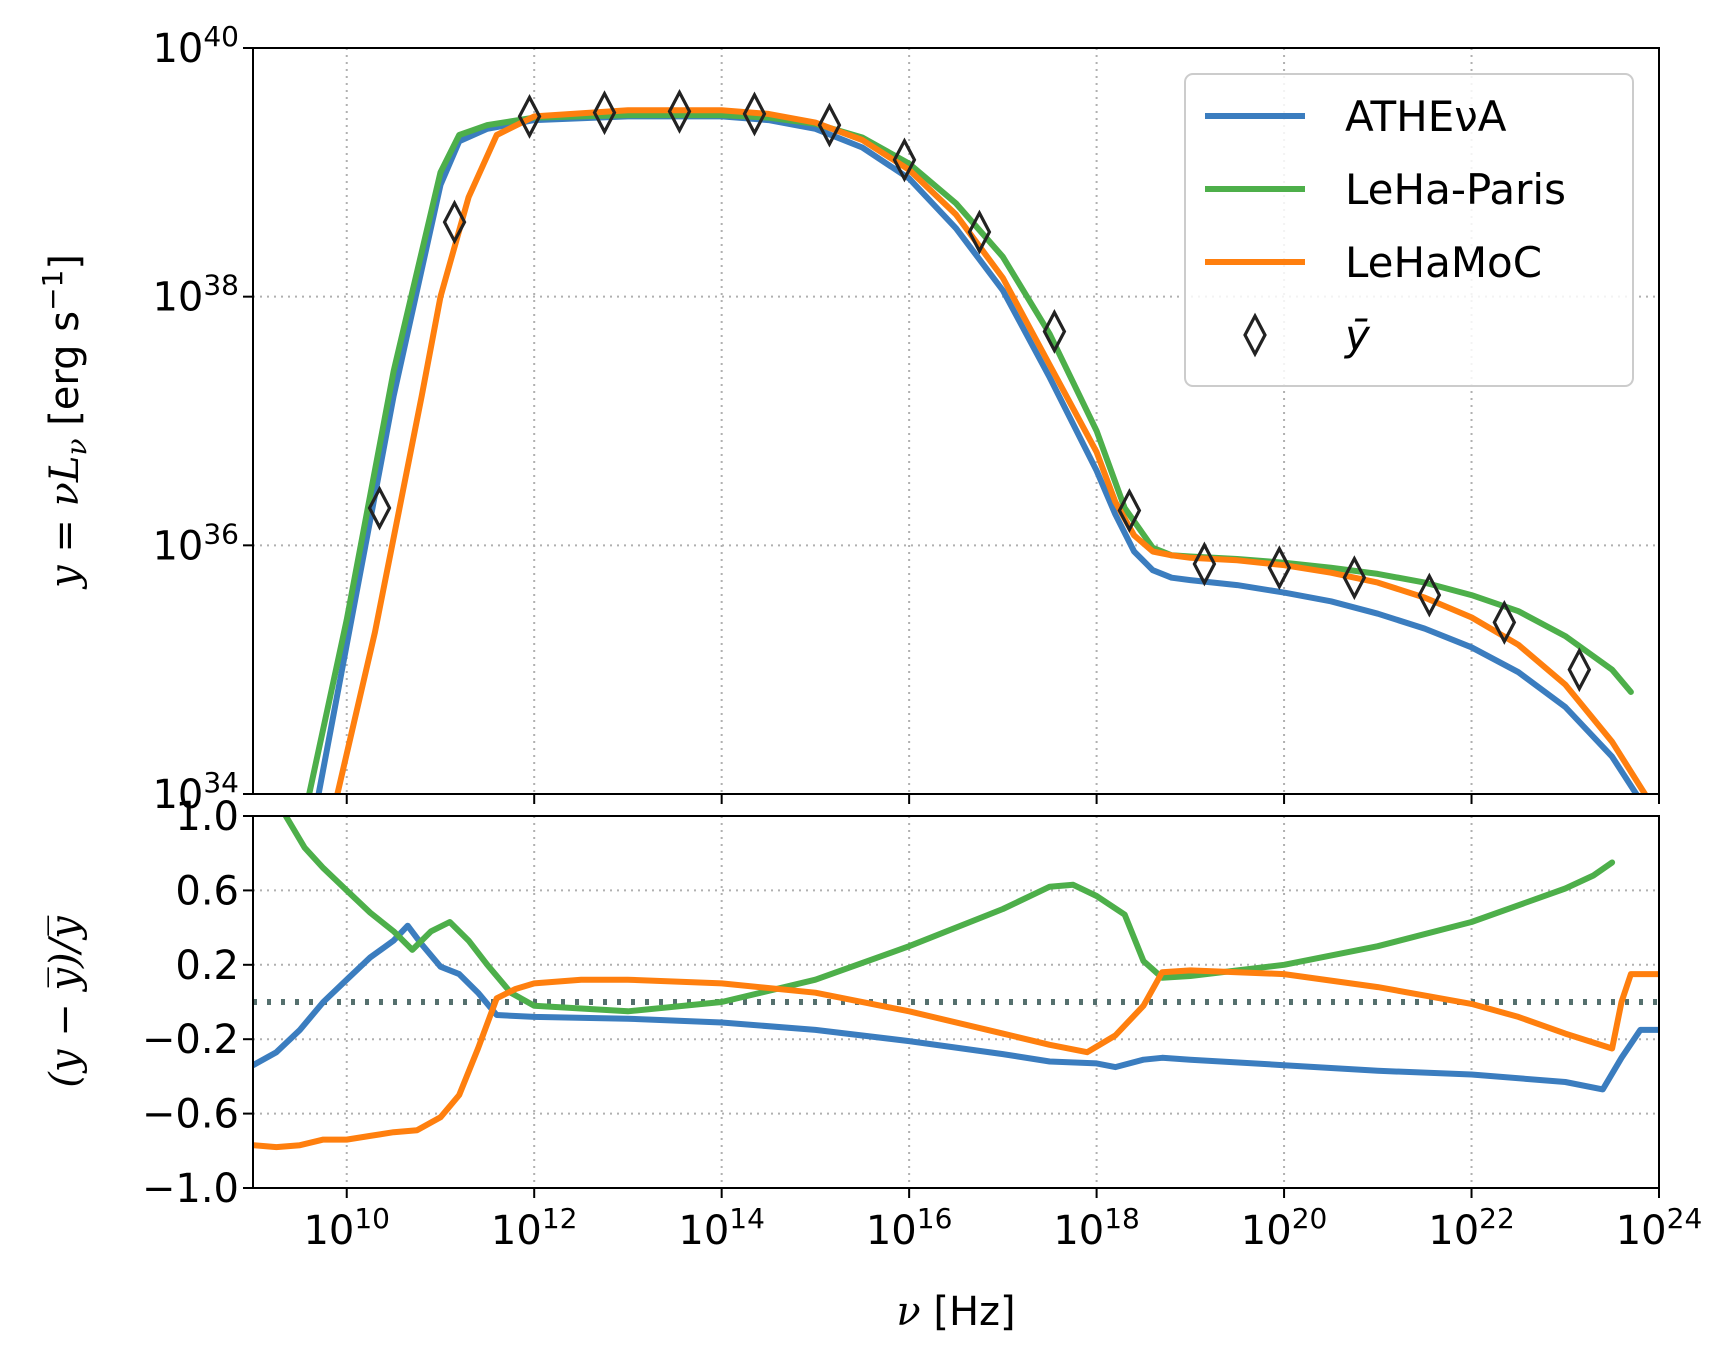  What do you see at coordinates (202, 419) in the screenshot?
I see `top-yticks: 1034 1036 1038 1040` at bounding box center [202, 419].